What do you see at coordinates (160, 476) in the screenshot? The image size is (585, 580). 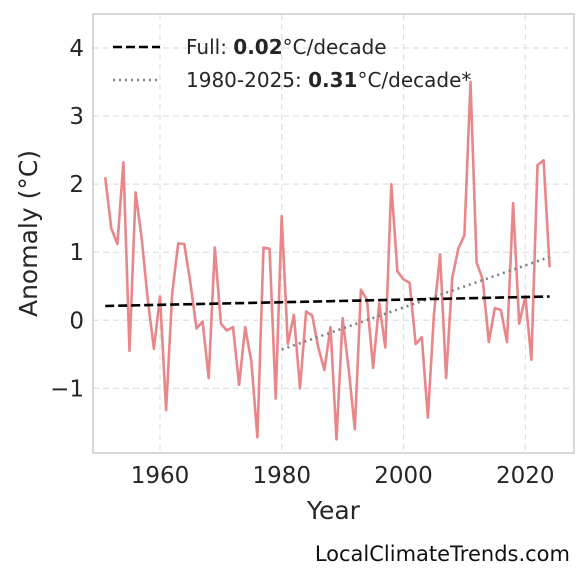 I see `x-tick-label: 1960` at bounding box center [160, 476].